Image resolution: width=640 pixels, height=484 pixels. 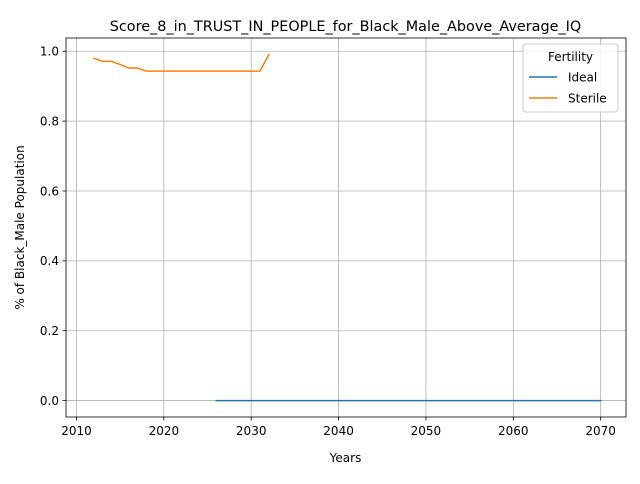 I want to click on x-tick-label: 2070, so click(x=600, y=431).